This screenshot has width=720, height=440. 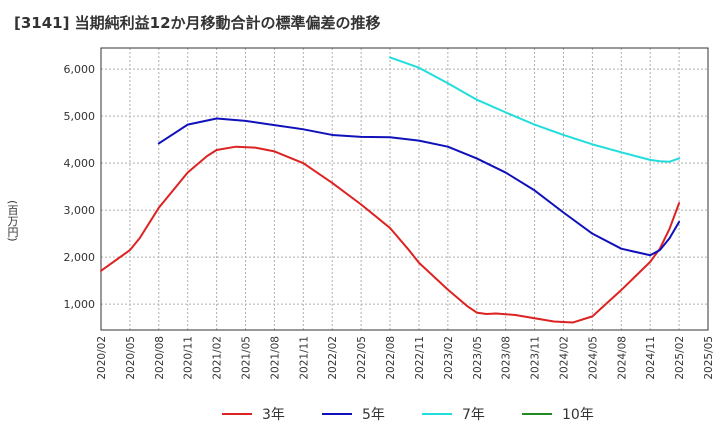 What do you see at coordinates (80, 116) in the screenshot?
I see `y-tick-label: 5,000` at bounding box center [80, 116].